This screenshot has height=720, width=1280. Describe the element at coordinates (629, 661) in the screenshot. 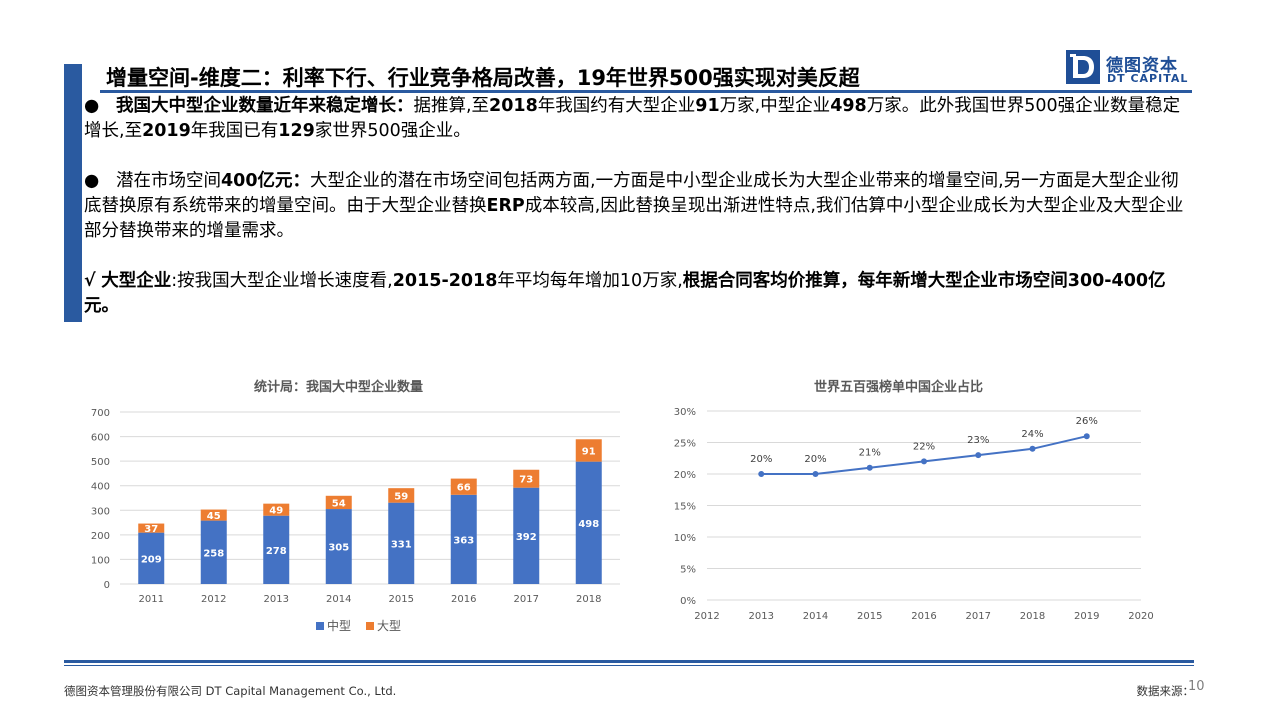

I see `footer-rule` at that location.